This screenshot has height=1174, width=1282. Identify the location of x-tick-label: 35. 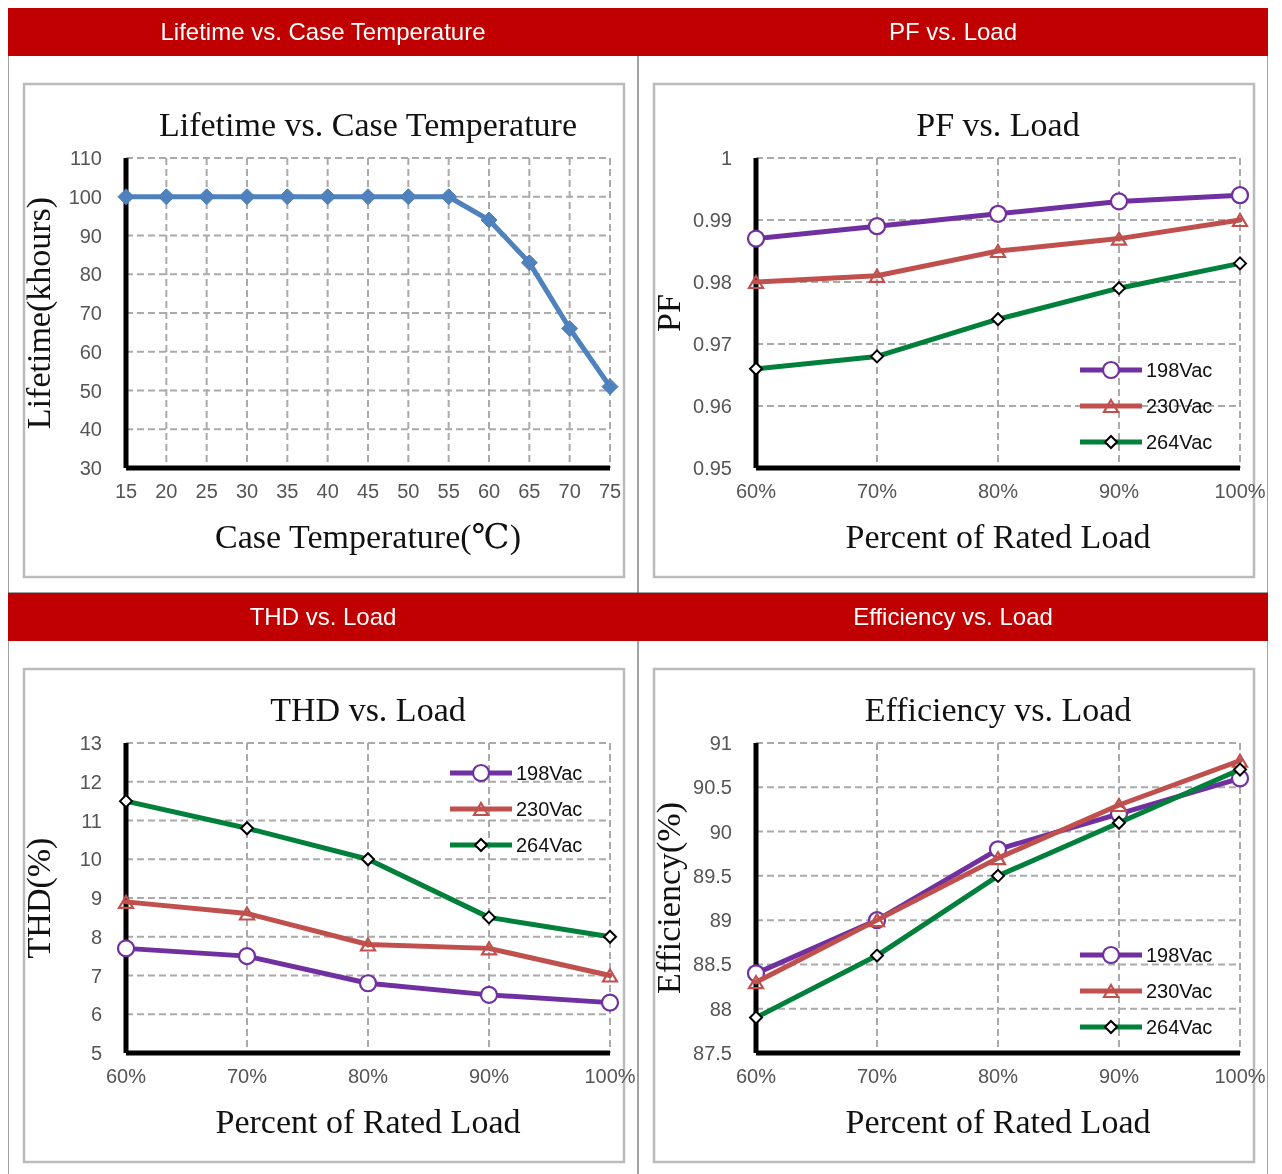
(287, 491).